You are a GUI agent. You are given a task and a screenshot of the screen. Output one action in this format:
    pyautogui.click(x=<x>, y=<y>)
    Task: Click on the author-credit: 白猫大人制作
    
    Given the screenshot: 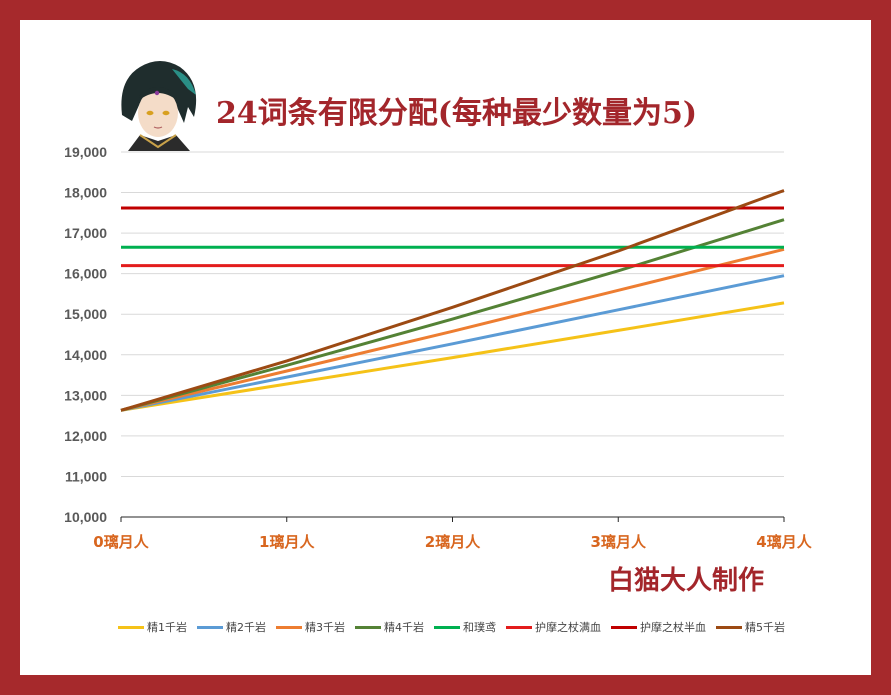 What is the action you would take?
    pyautogui.click(x=686, y=581)
    